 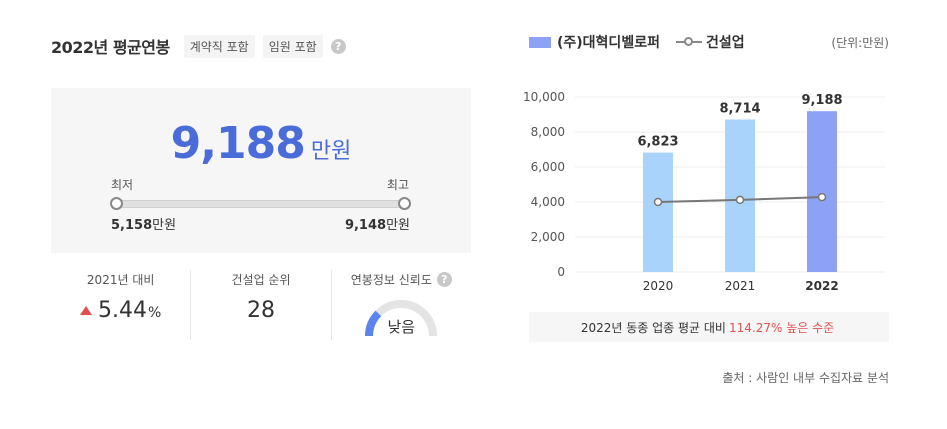 I want to click on growth-stat: 2021년 대비 5.44%, so click(x=120, y=305).